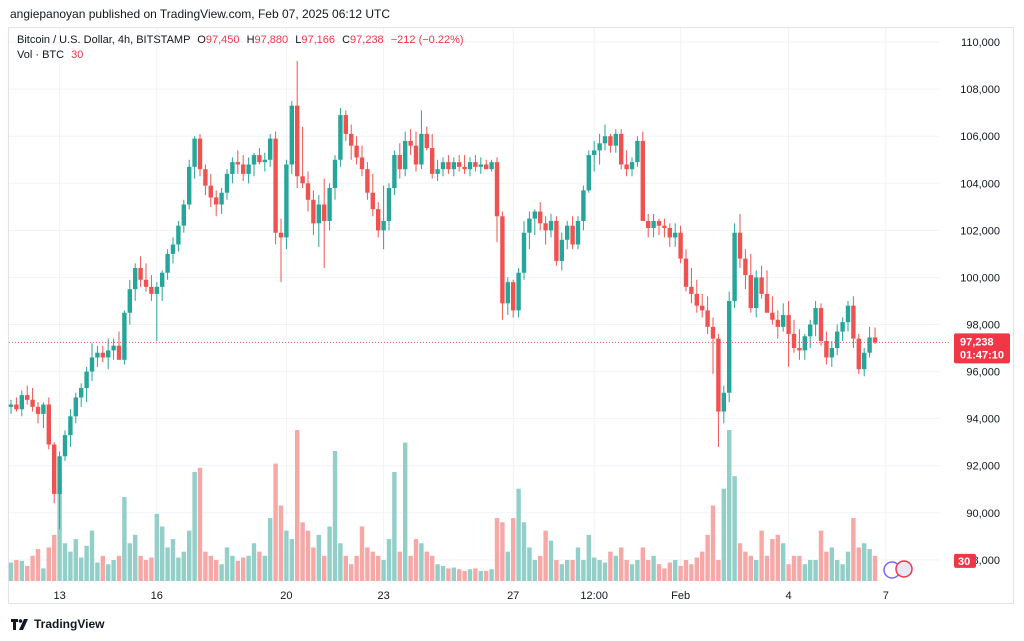 Image resolution: width=1024 pixels, height=641 pixels. I want to click on tradingview-brand: TradingView, so click(57, 624).